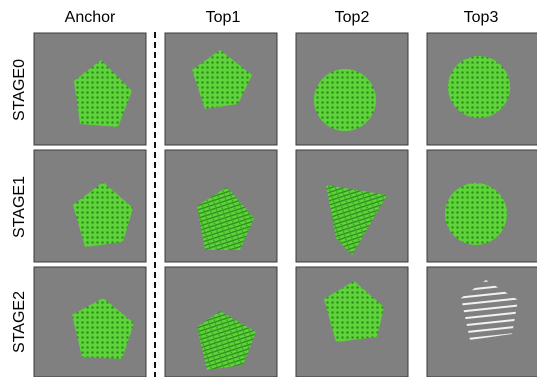 The width and height of the screenshot is (537, 377). What do you see at coordinates (481, 17) in the screenshot?
I see `column-header-top3: Top3` at bounding box center [481, 17].